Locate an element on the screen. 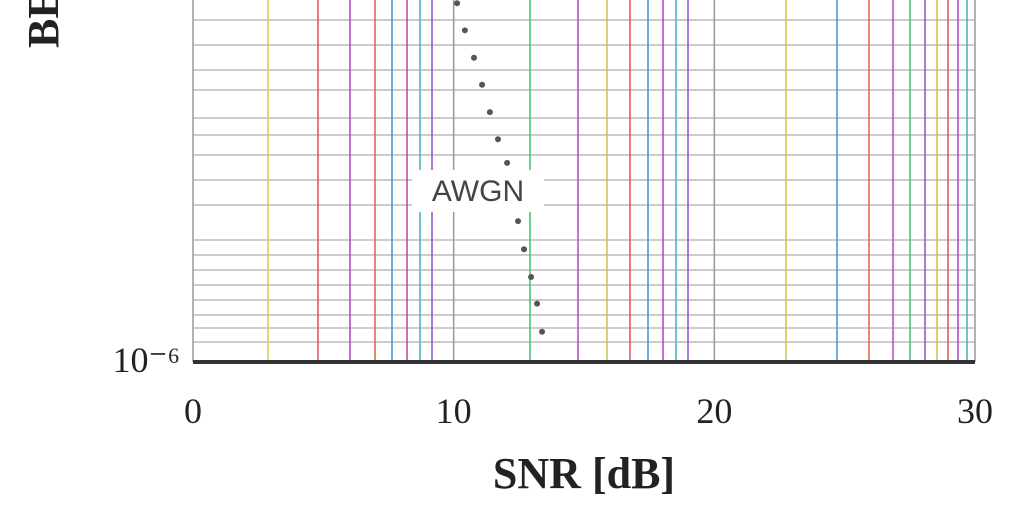 This screenshot has height=523, width=1024. x-tick-label: 30 is located at coordinates (975, 411).